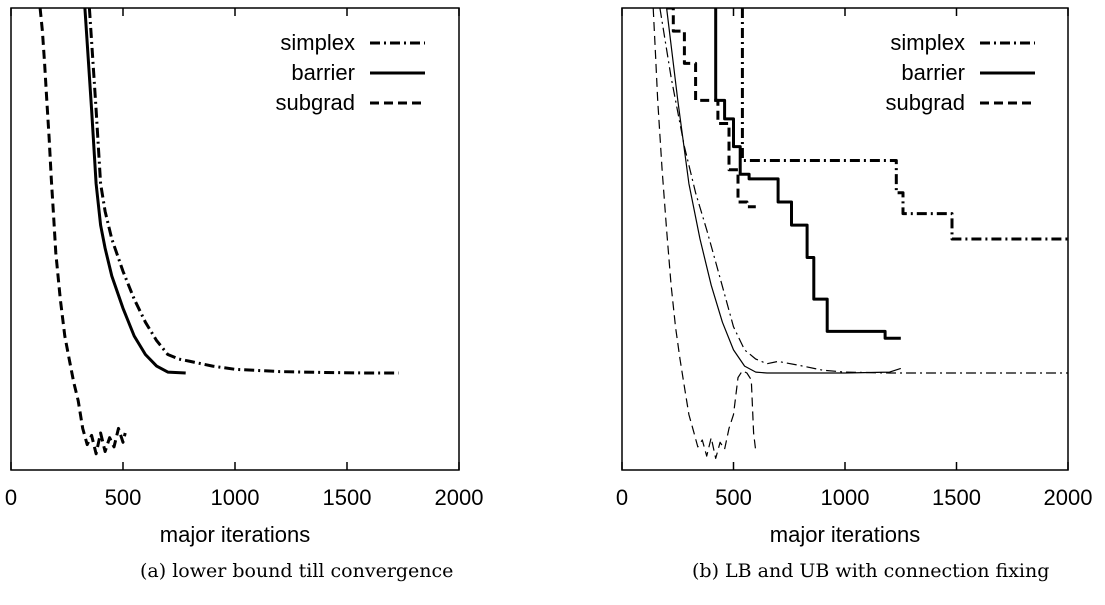 This screenshot has height=605, width=1105. What do you see at coordinates (711, 108) in the screenshot?
I see `series-subgrad-ub-line` at bounding box center [711, 108].